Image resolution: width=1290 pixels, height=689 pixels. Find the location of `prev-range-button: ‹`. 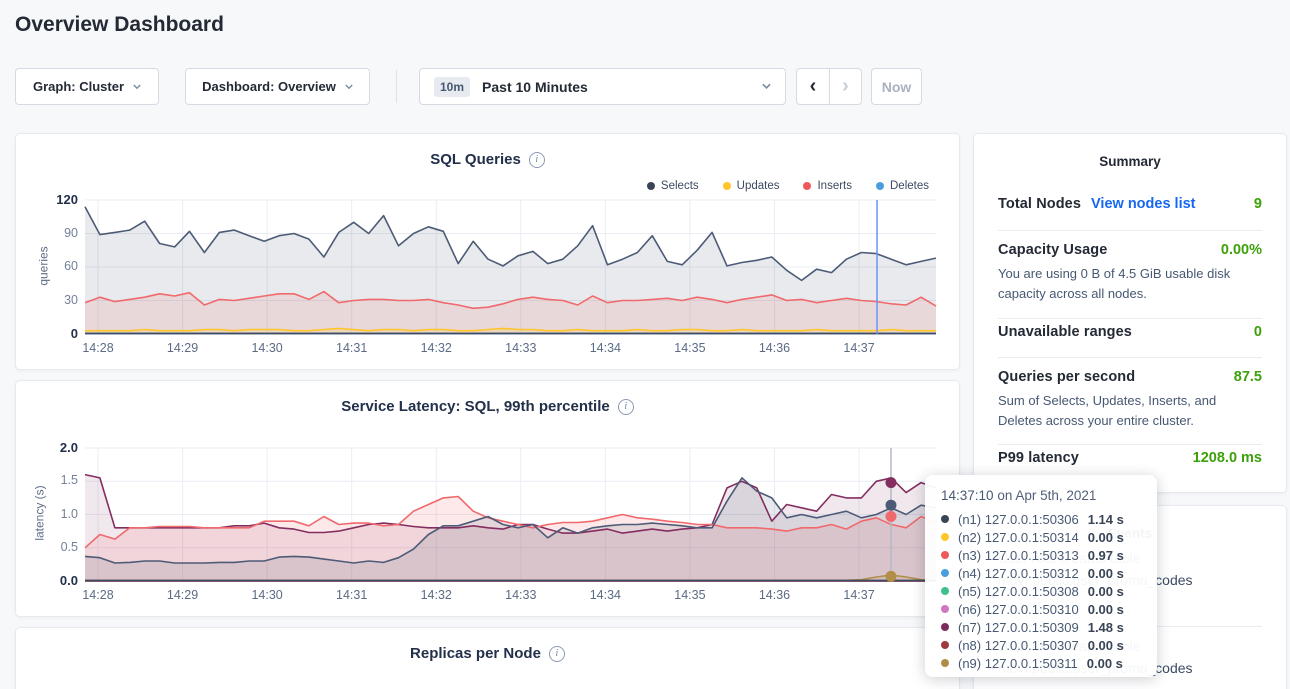

prev-range-button: ‹ is located at coordinates (813, 86).